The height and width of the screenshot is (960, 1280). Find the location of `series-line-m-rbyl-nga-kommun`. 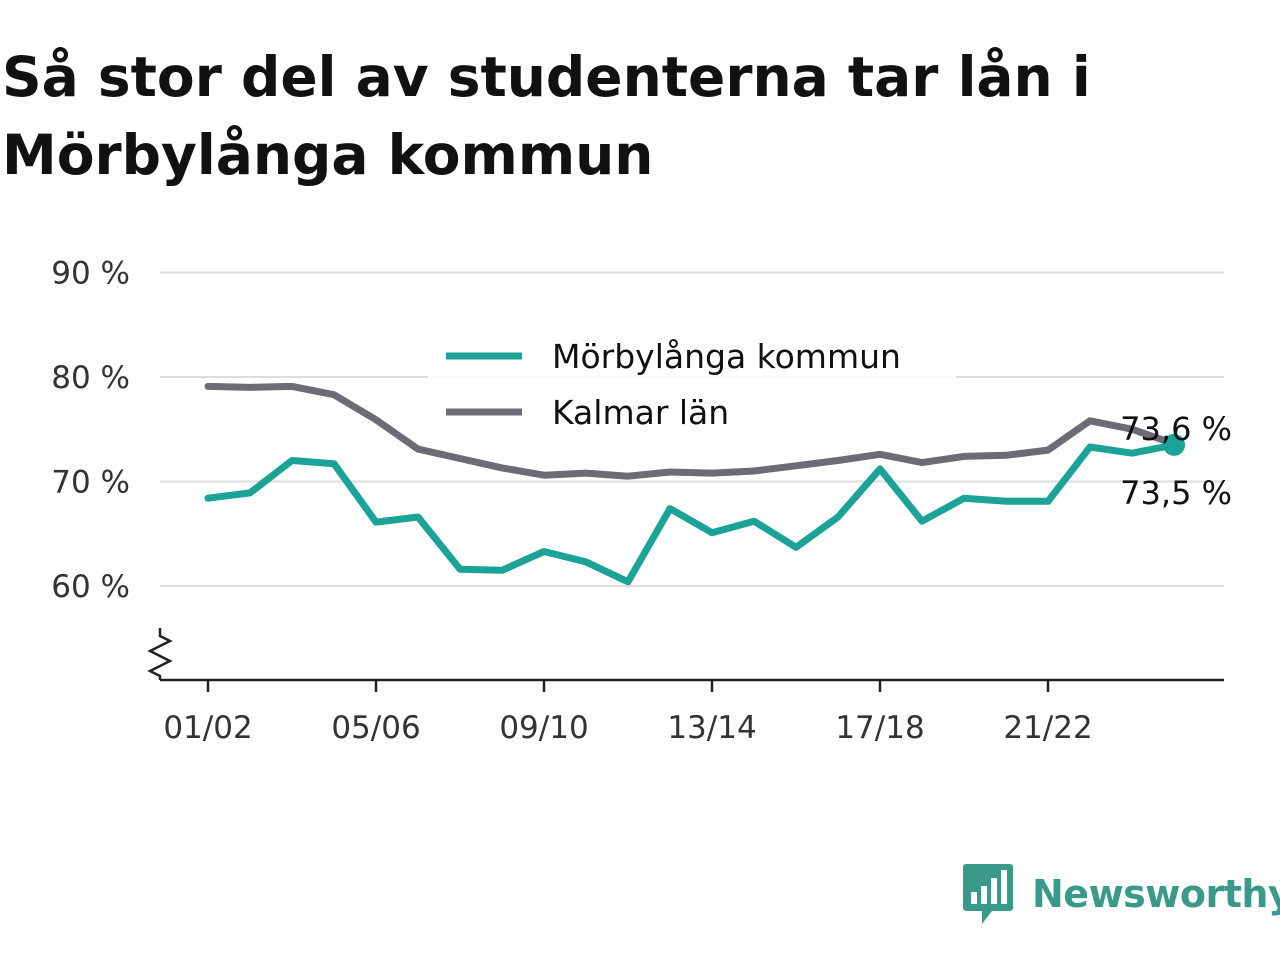

series-line-m-rbyl-nga-kommun is located at coordinates (691, 513).